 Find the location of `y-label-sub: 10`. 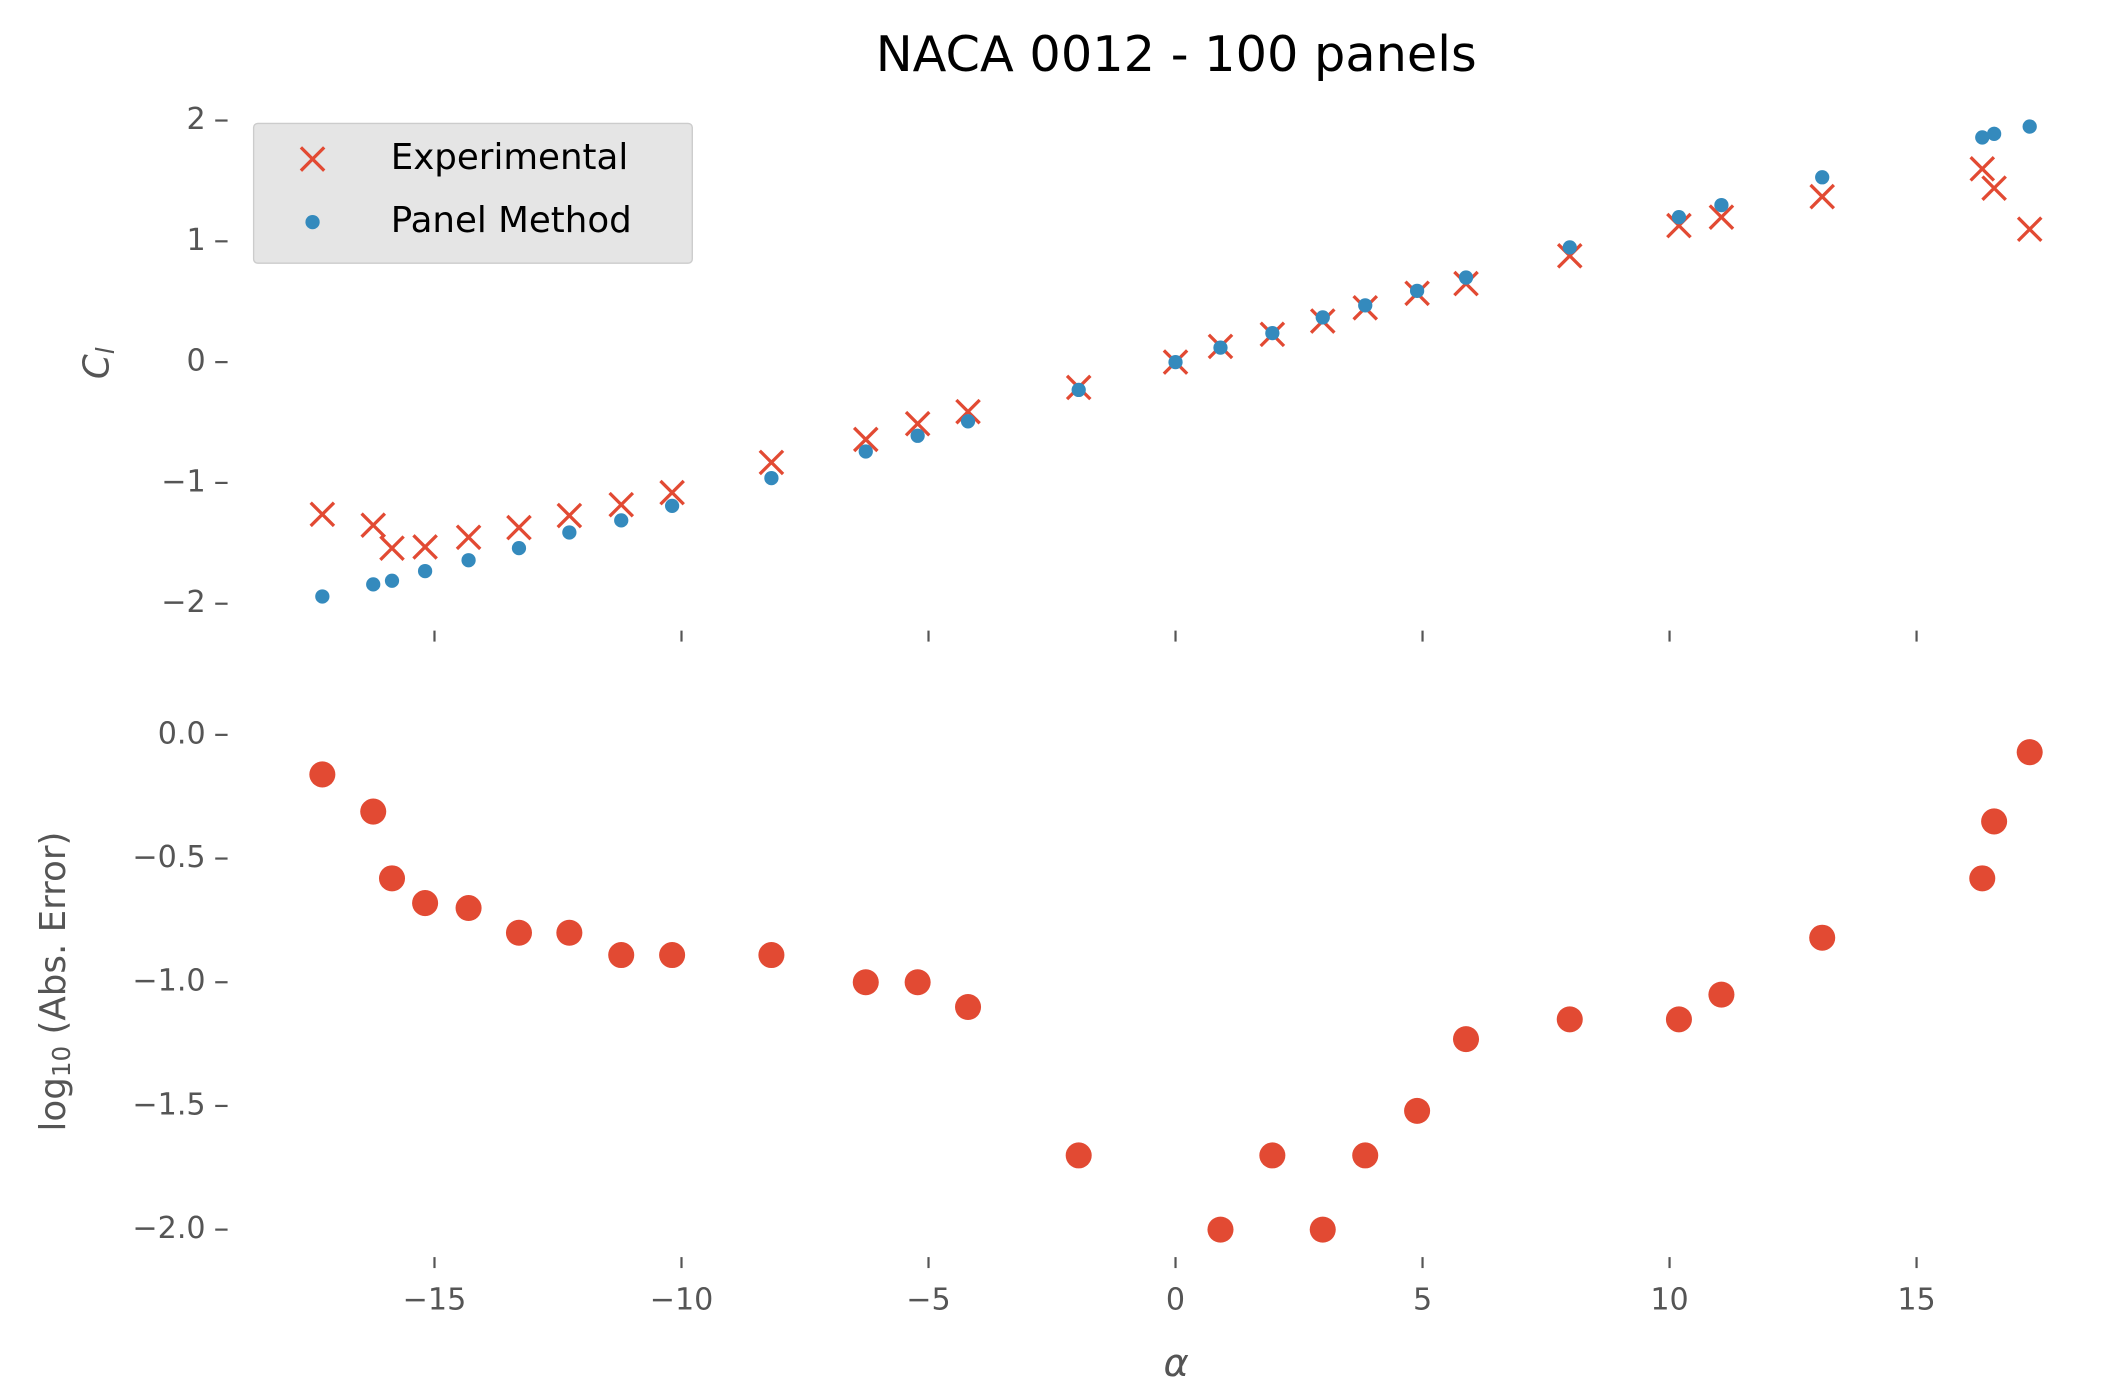

y-label-sub: 10 is located at coordinates (61, 1061).